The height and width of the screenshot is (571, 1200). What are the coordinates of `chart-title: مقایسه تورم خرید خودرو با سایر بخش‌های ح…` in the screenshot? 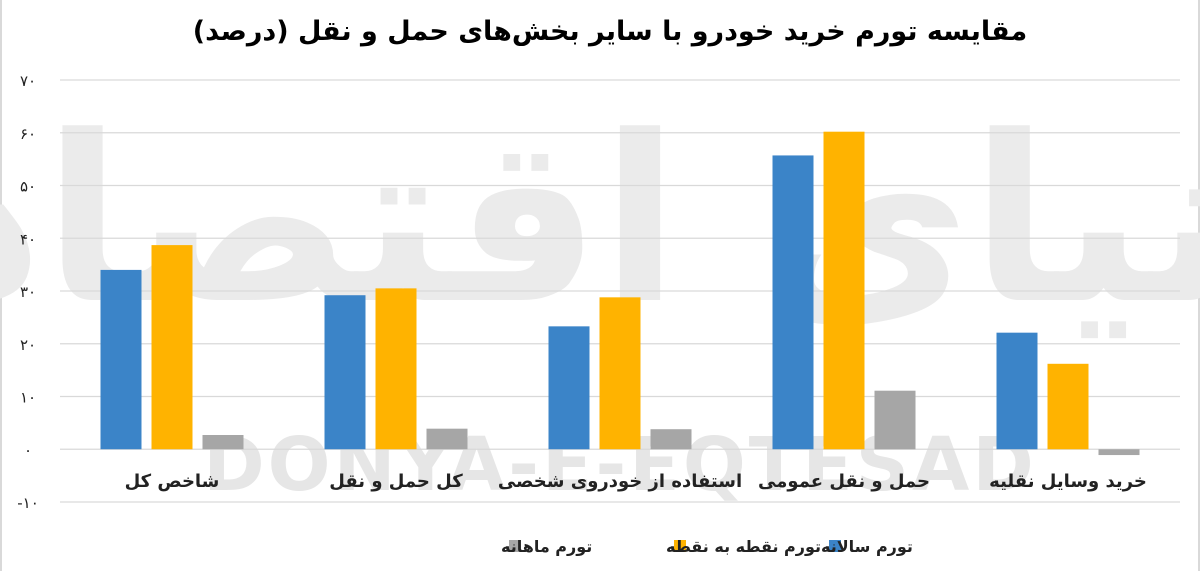 It's located at (610, 31).